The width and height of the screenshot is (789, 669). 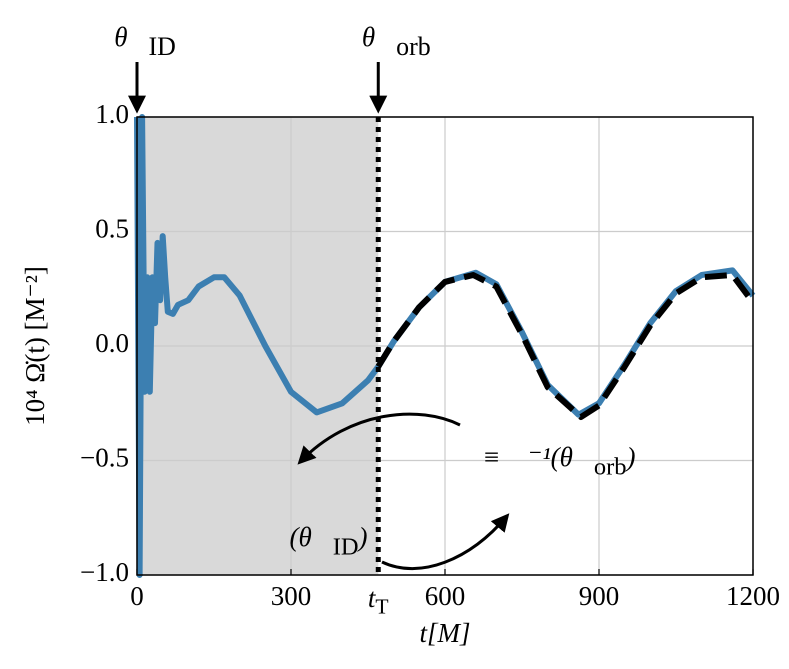 I want to click on y-tick-label: 0.0, so click(x=112, y=343).